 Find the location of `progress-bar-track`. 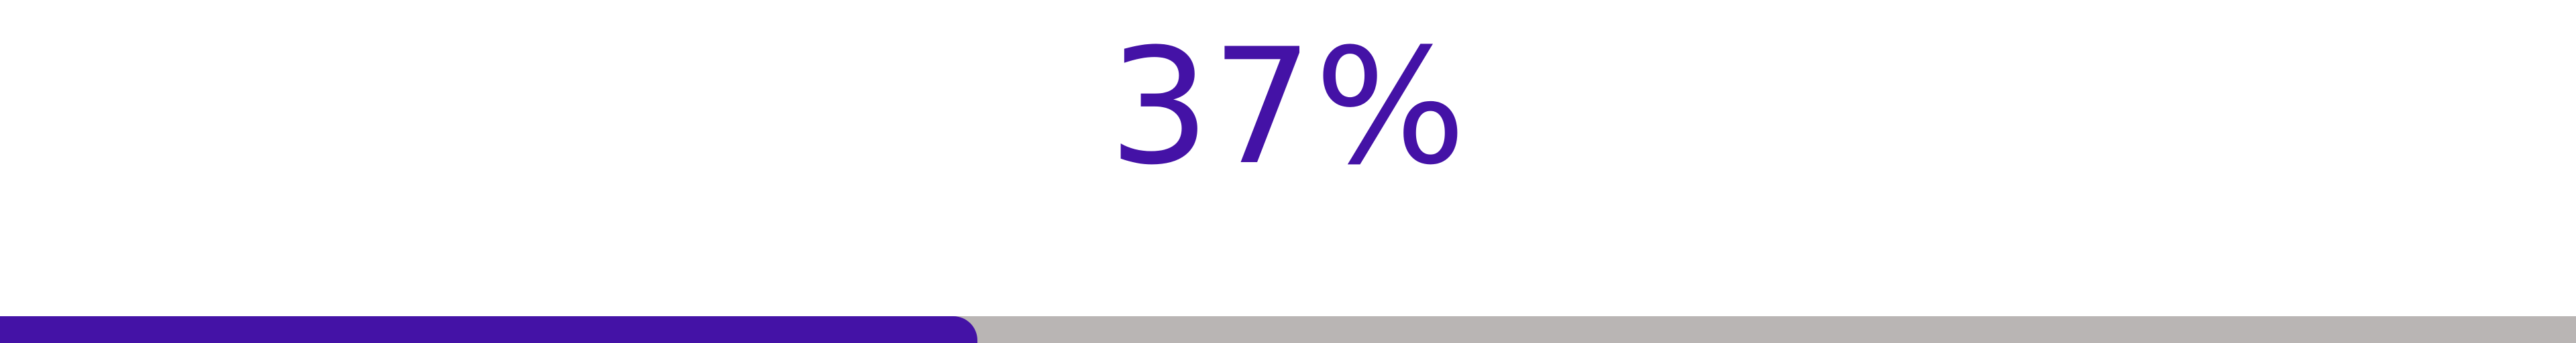

progress-bar-track is located at coordinates (1288, 329).